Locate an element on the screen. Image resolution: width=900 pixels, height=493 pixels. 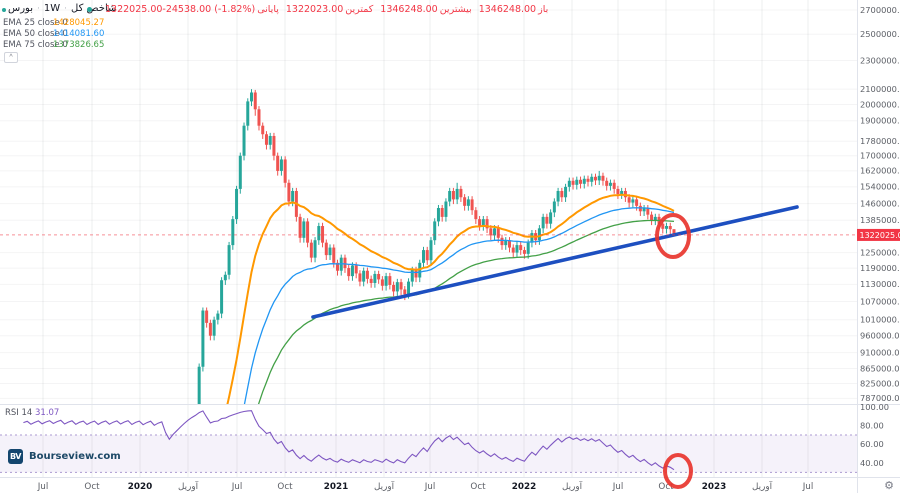
ema25-label: EMA 25 close 0 is located at coordinates (35, 22).